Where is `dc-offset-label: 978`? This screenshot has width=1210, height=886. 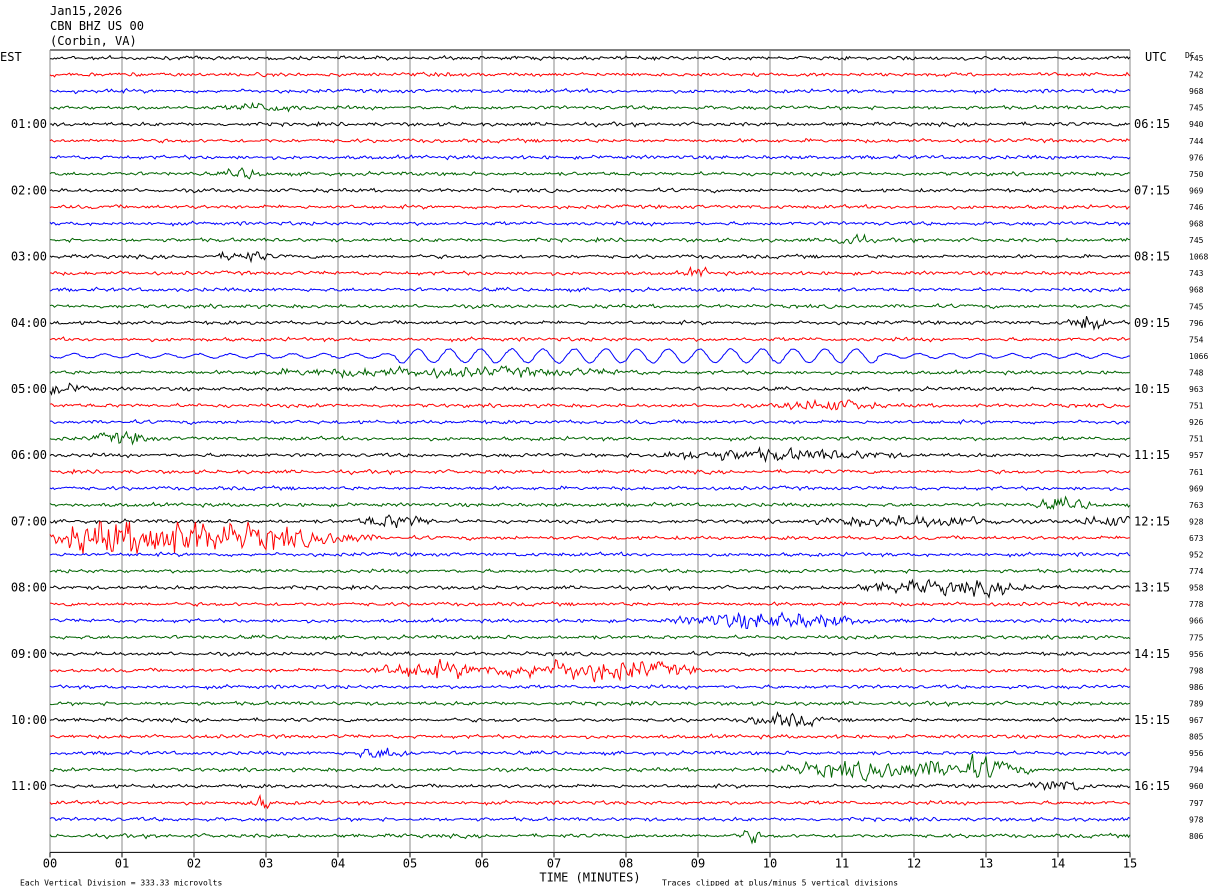
dc-offset-label: 978 is located at coordinates (1196, 819).